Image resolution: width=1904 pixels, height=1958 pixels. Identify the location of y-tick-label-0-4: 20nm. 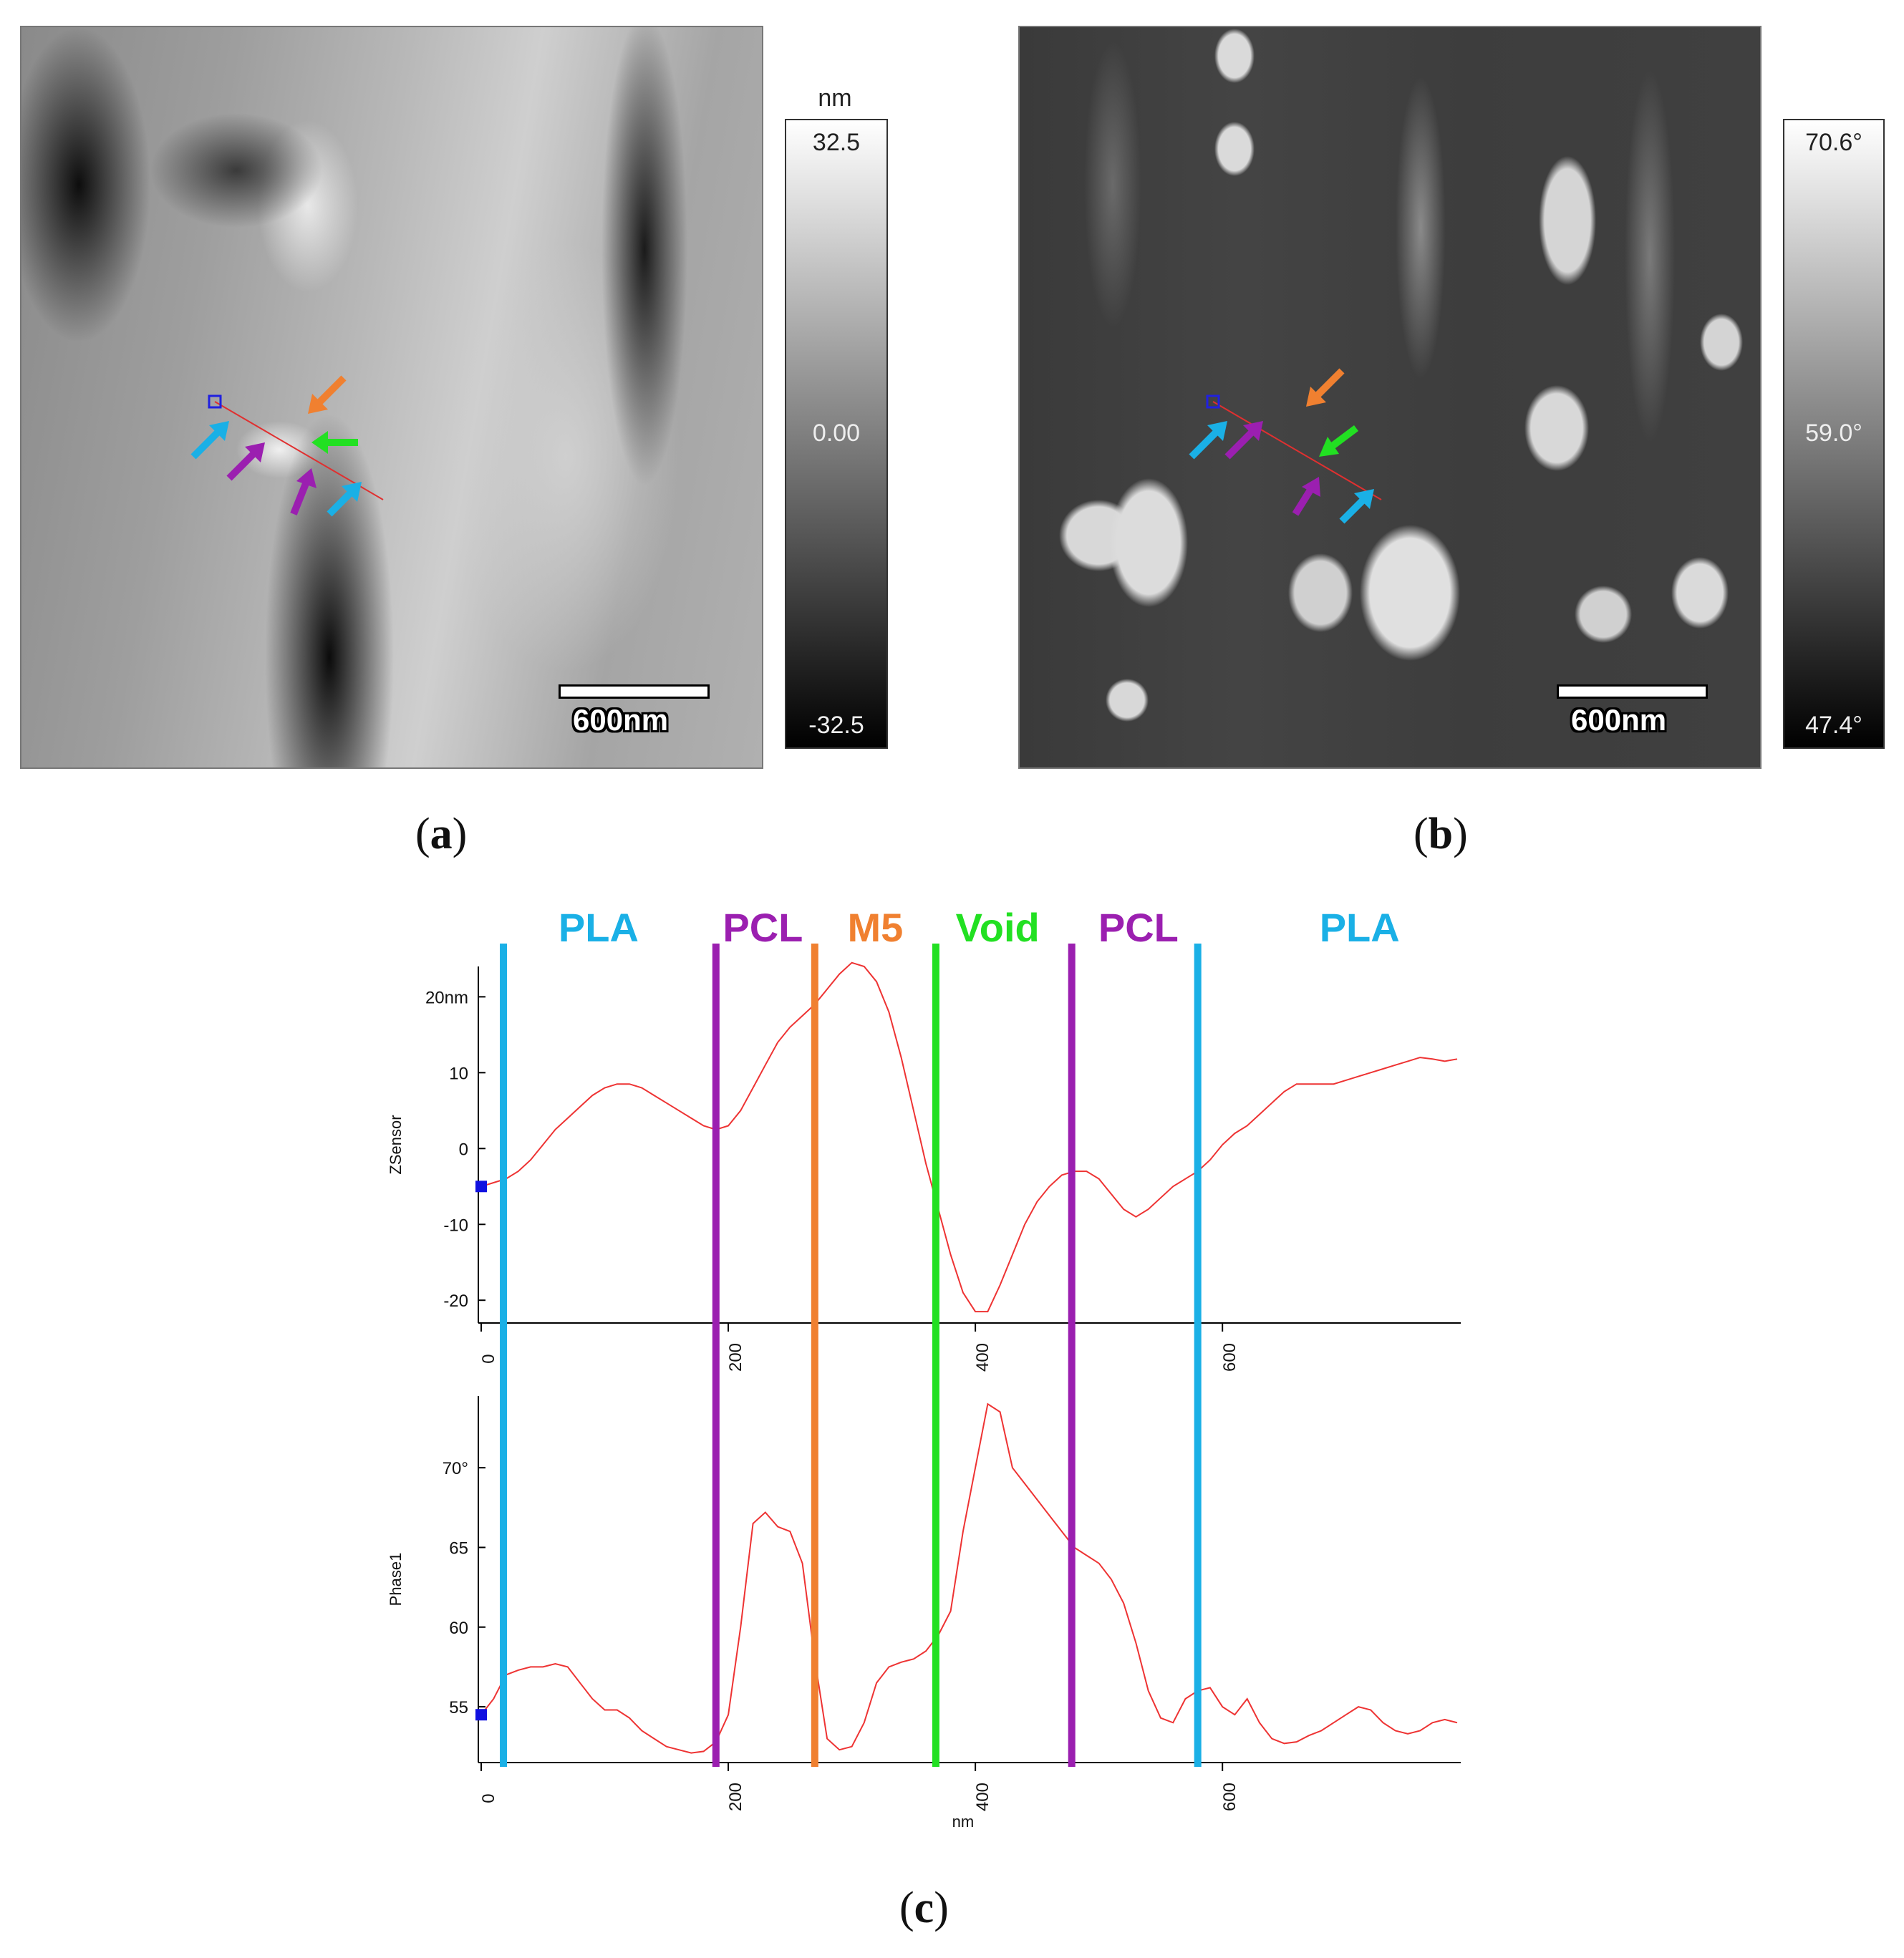
(446, 997).